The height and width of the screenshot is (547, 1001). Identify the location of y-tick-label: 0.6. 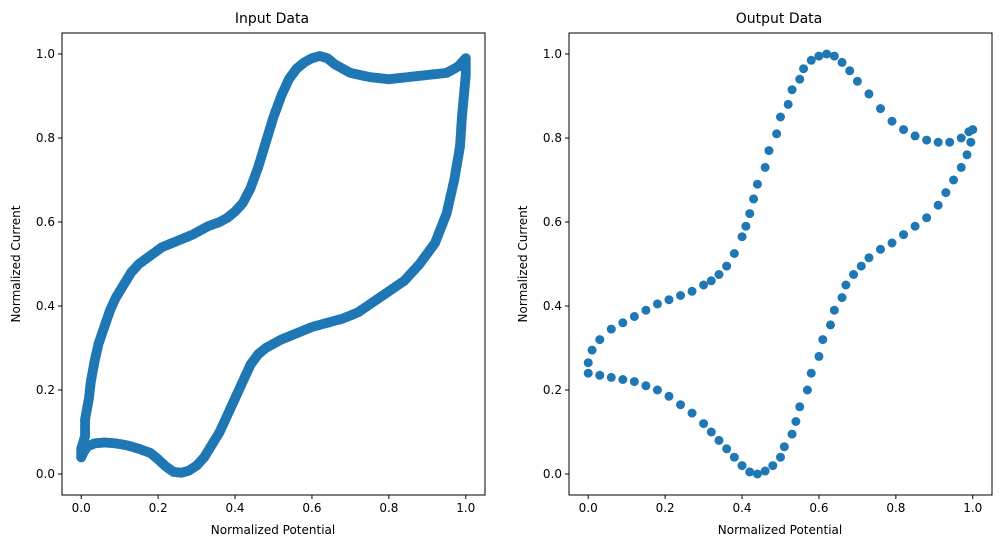
(45, 222).